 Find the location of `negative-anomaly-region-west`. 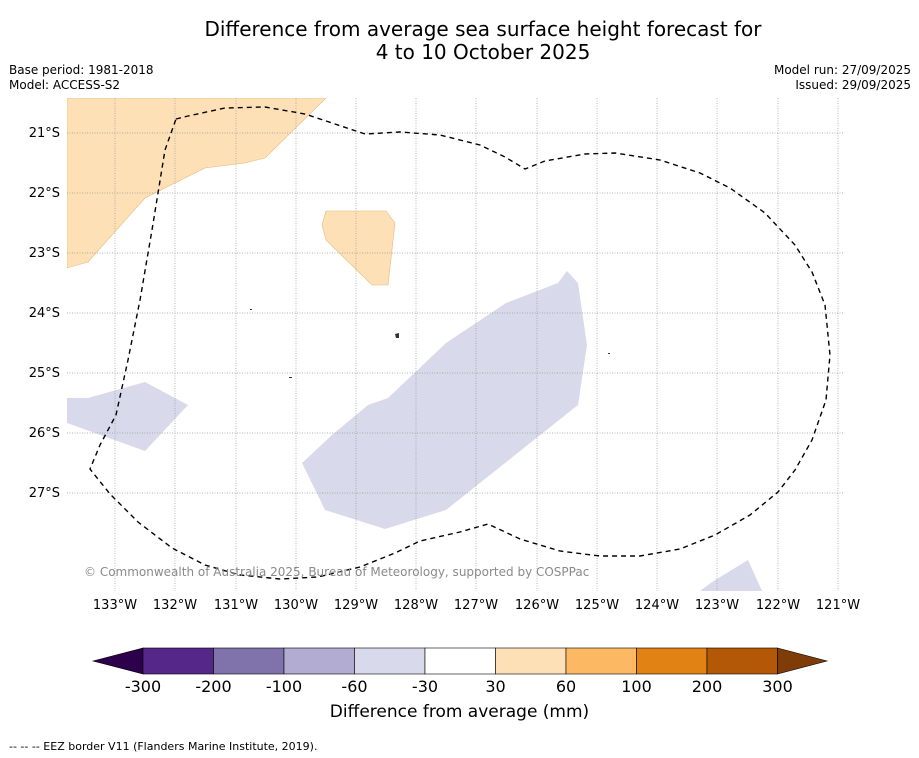

negative-anomaly-region-west is located at coordinates (127, 416).